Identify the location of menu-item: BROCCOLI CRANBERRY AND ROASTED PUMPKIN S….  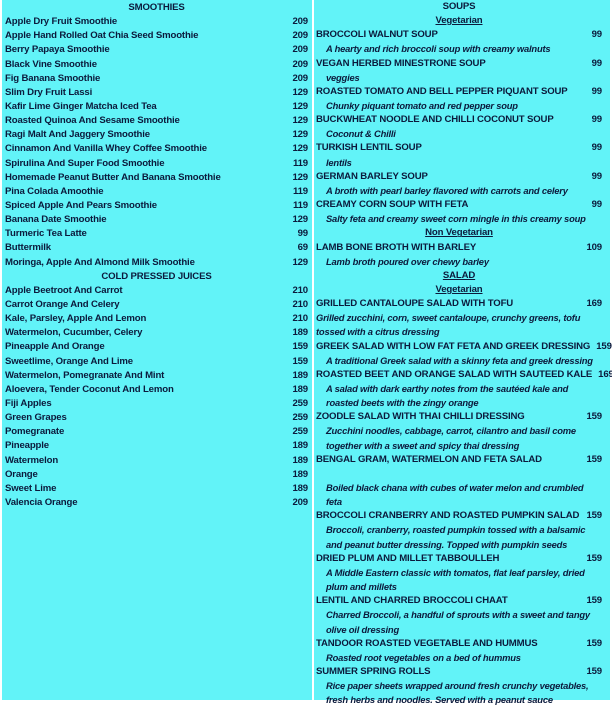
(459, 516).